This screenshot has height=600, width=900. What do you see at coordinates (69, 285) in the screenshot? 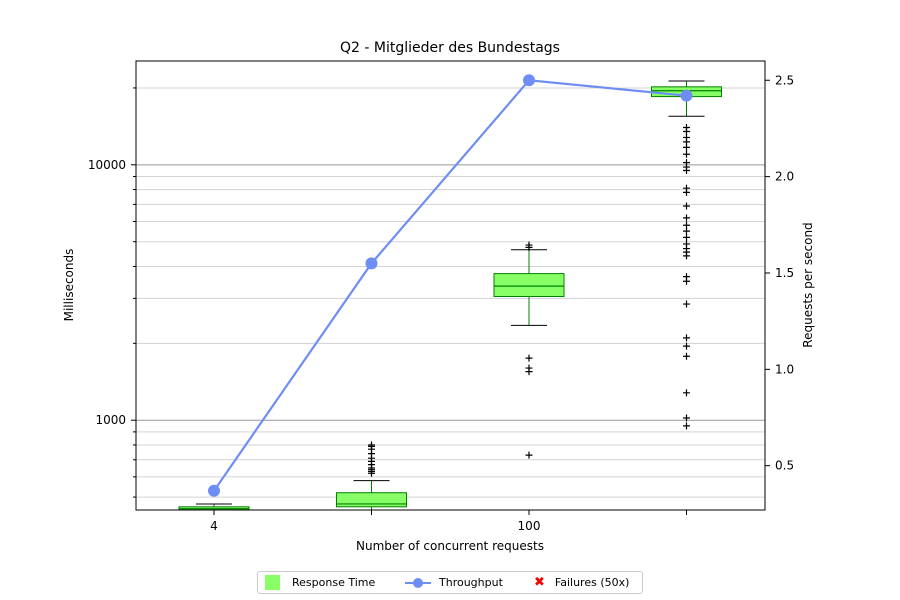
I see `y-axis-label: Milliseconds` at bounding box center [69, 285].